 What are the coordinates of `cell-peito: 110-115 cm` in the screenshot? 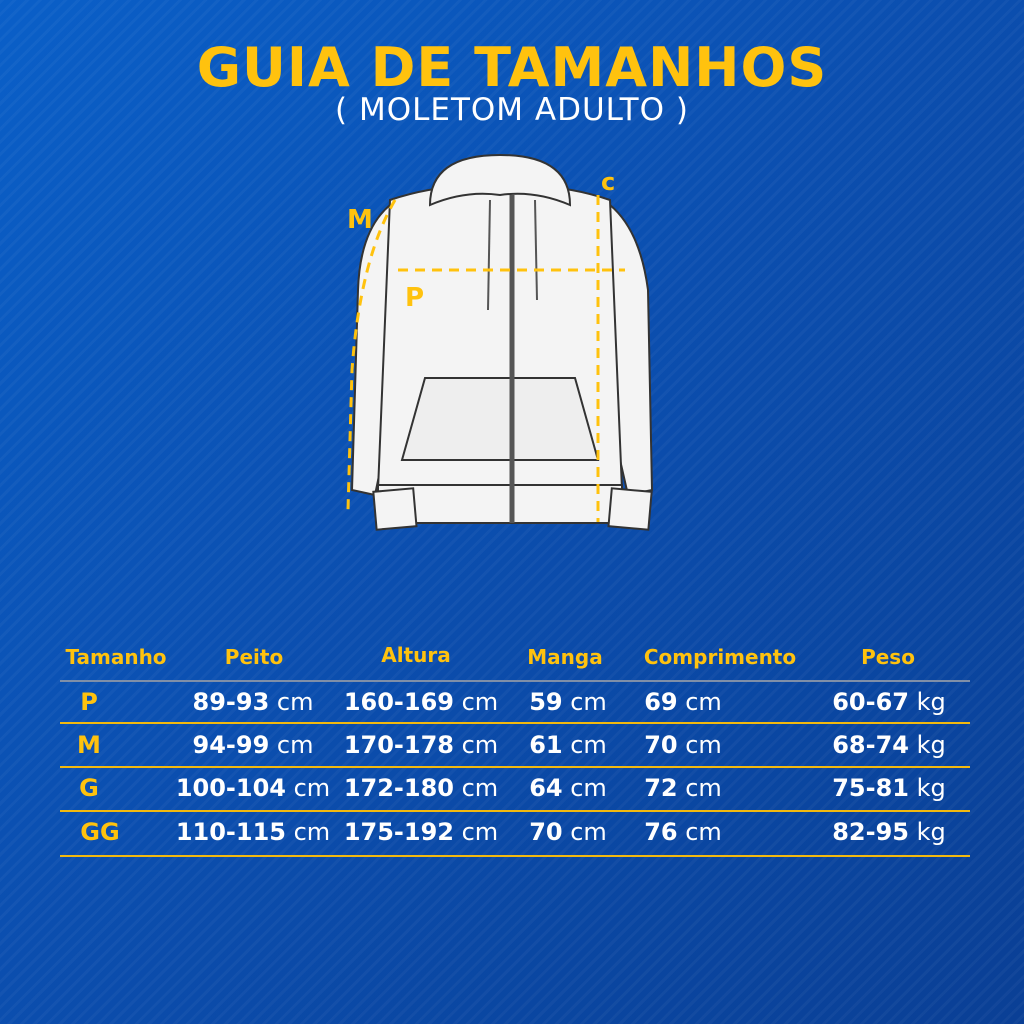 It's located at (253, 832).